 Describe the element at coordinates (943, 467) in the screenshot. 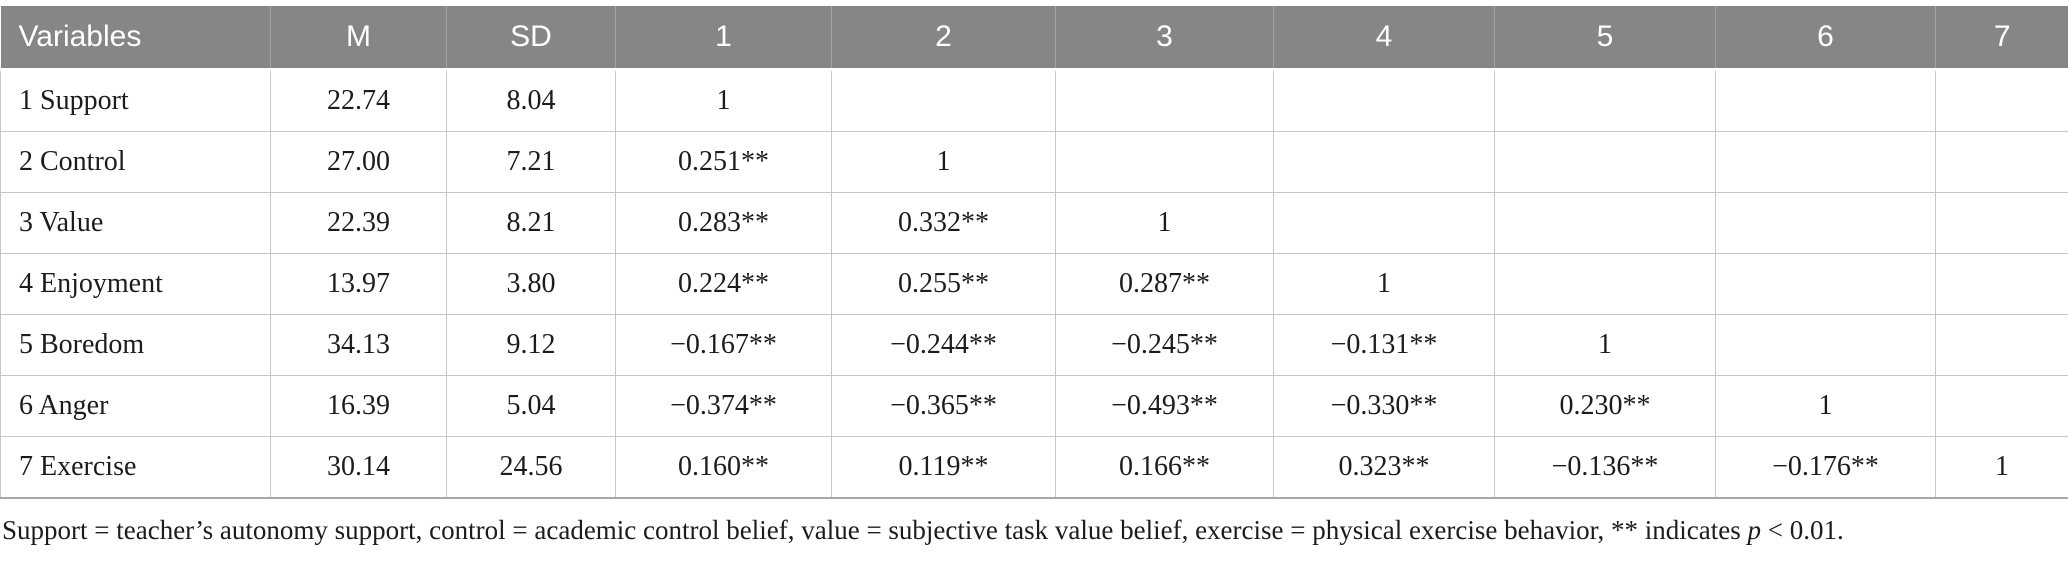

I see `cell-corr-2: 0.119**` at that location.